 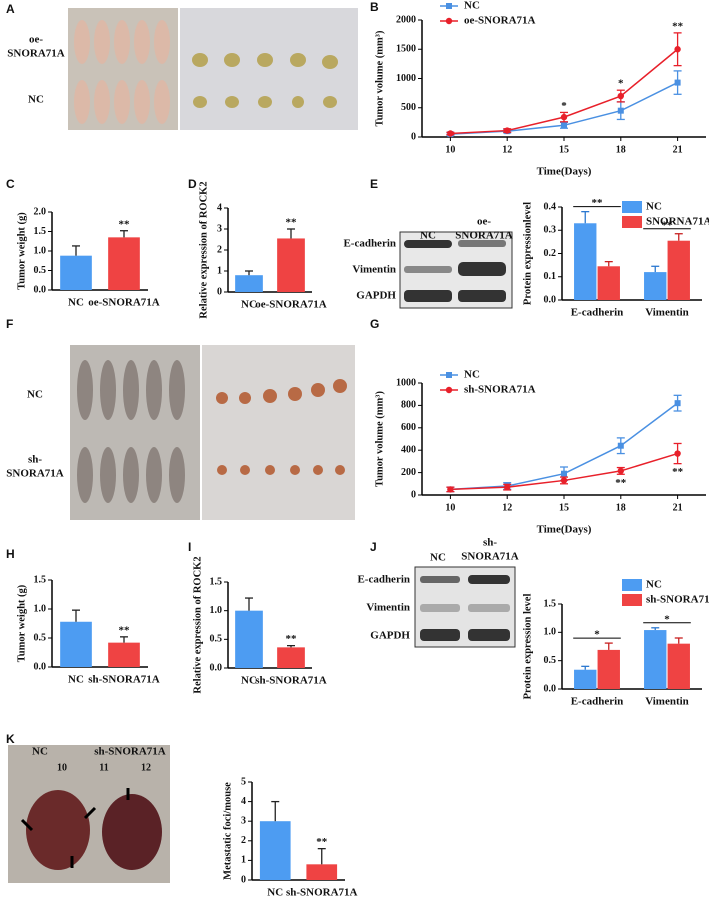 I want to click on legend-label: oe-SNORA71A, so click(x=500, y=21).